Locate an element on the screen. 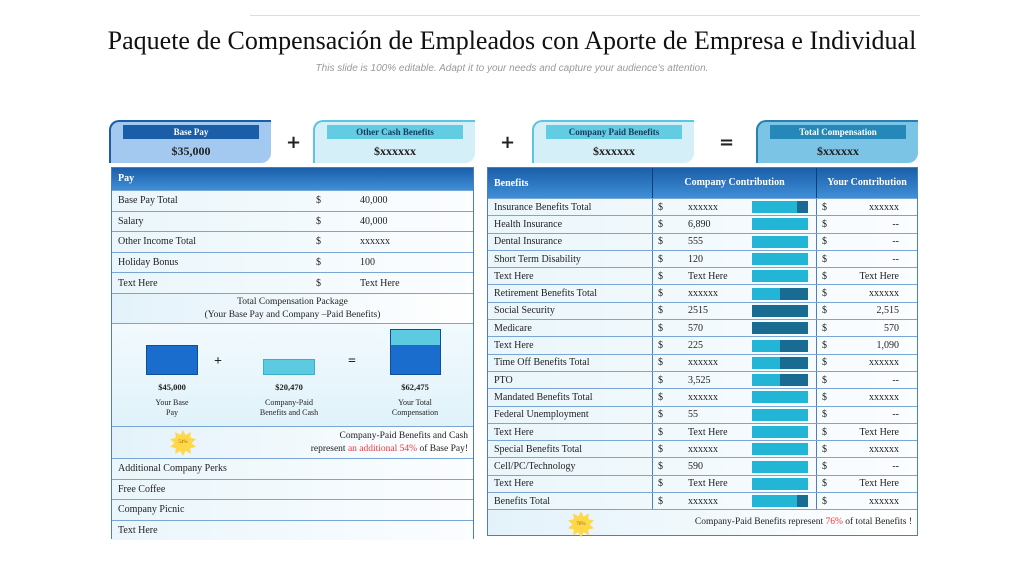 Image resolution: width=1024 pixels, height=576 pixels. package-amount: $62,475 is located at coordinates (415, 386).